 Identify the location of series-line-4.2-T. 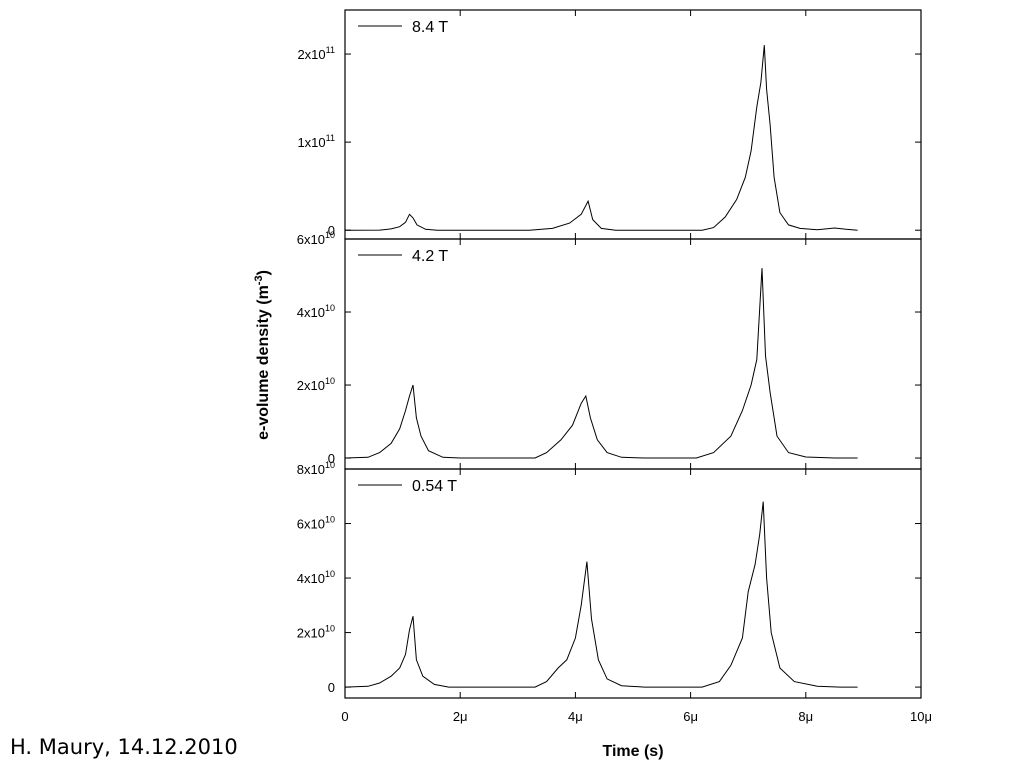
(601, 363).